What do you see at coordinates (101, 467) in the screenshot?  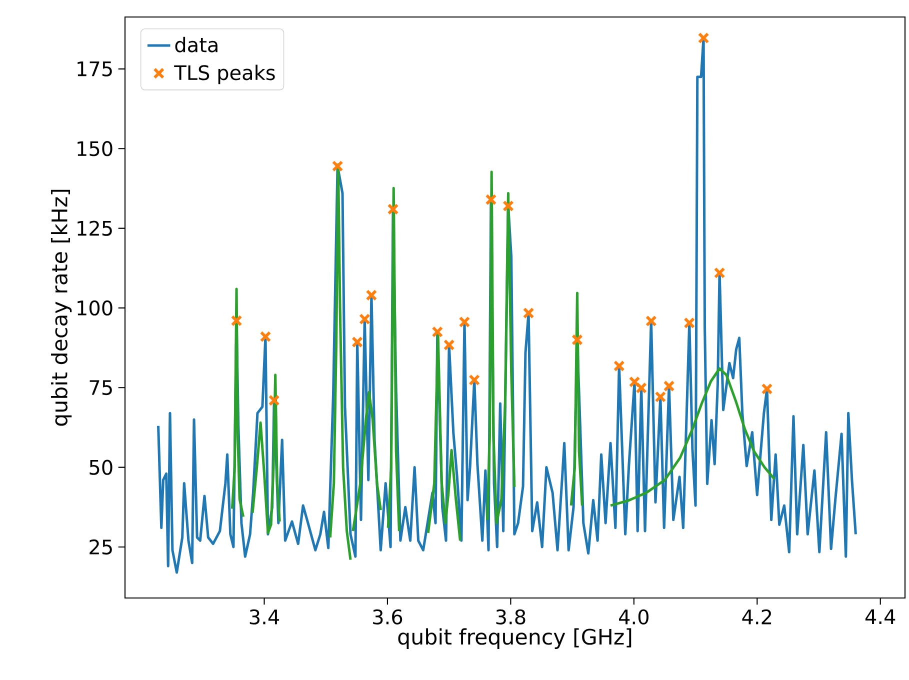 I see `y-tick-label: 50` at bounding box center [101, 467].